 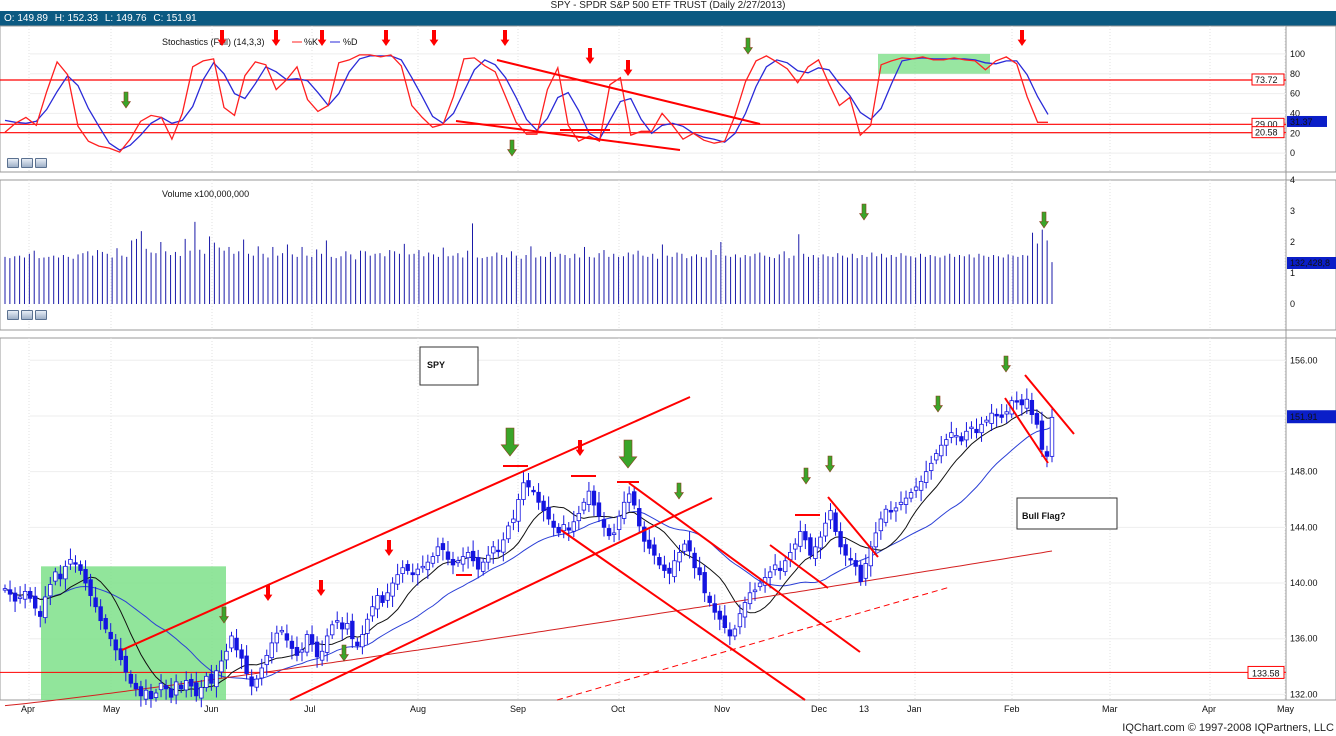 I want to click on stoch-level-label: 20.58, so click(x=1266, y=133).